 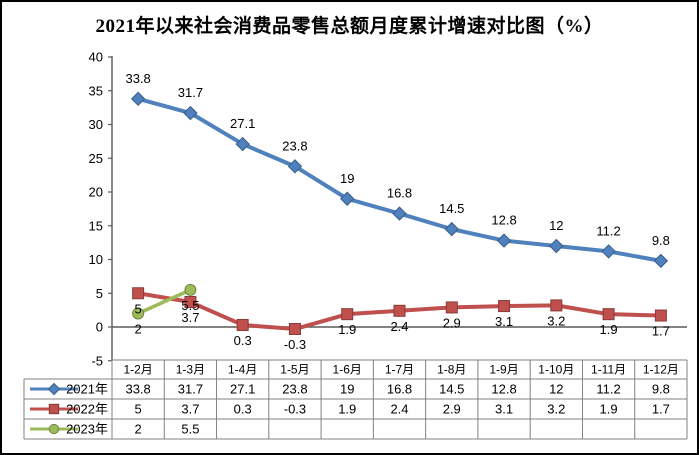 What do you see at coordinates (661, 370) in the screenshot?
I see `category-label: 1-12月` at bounding box center [661, 370].